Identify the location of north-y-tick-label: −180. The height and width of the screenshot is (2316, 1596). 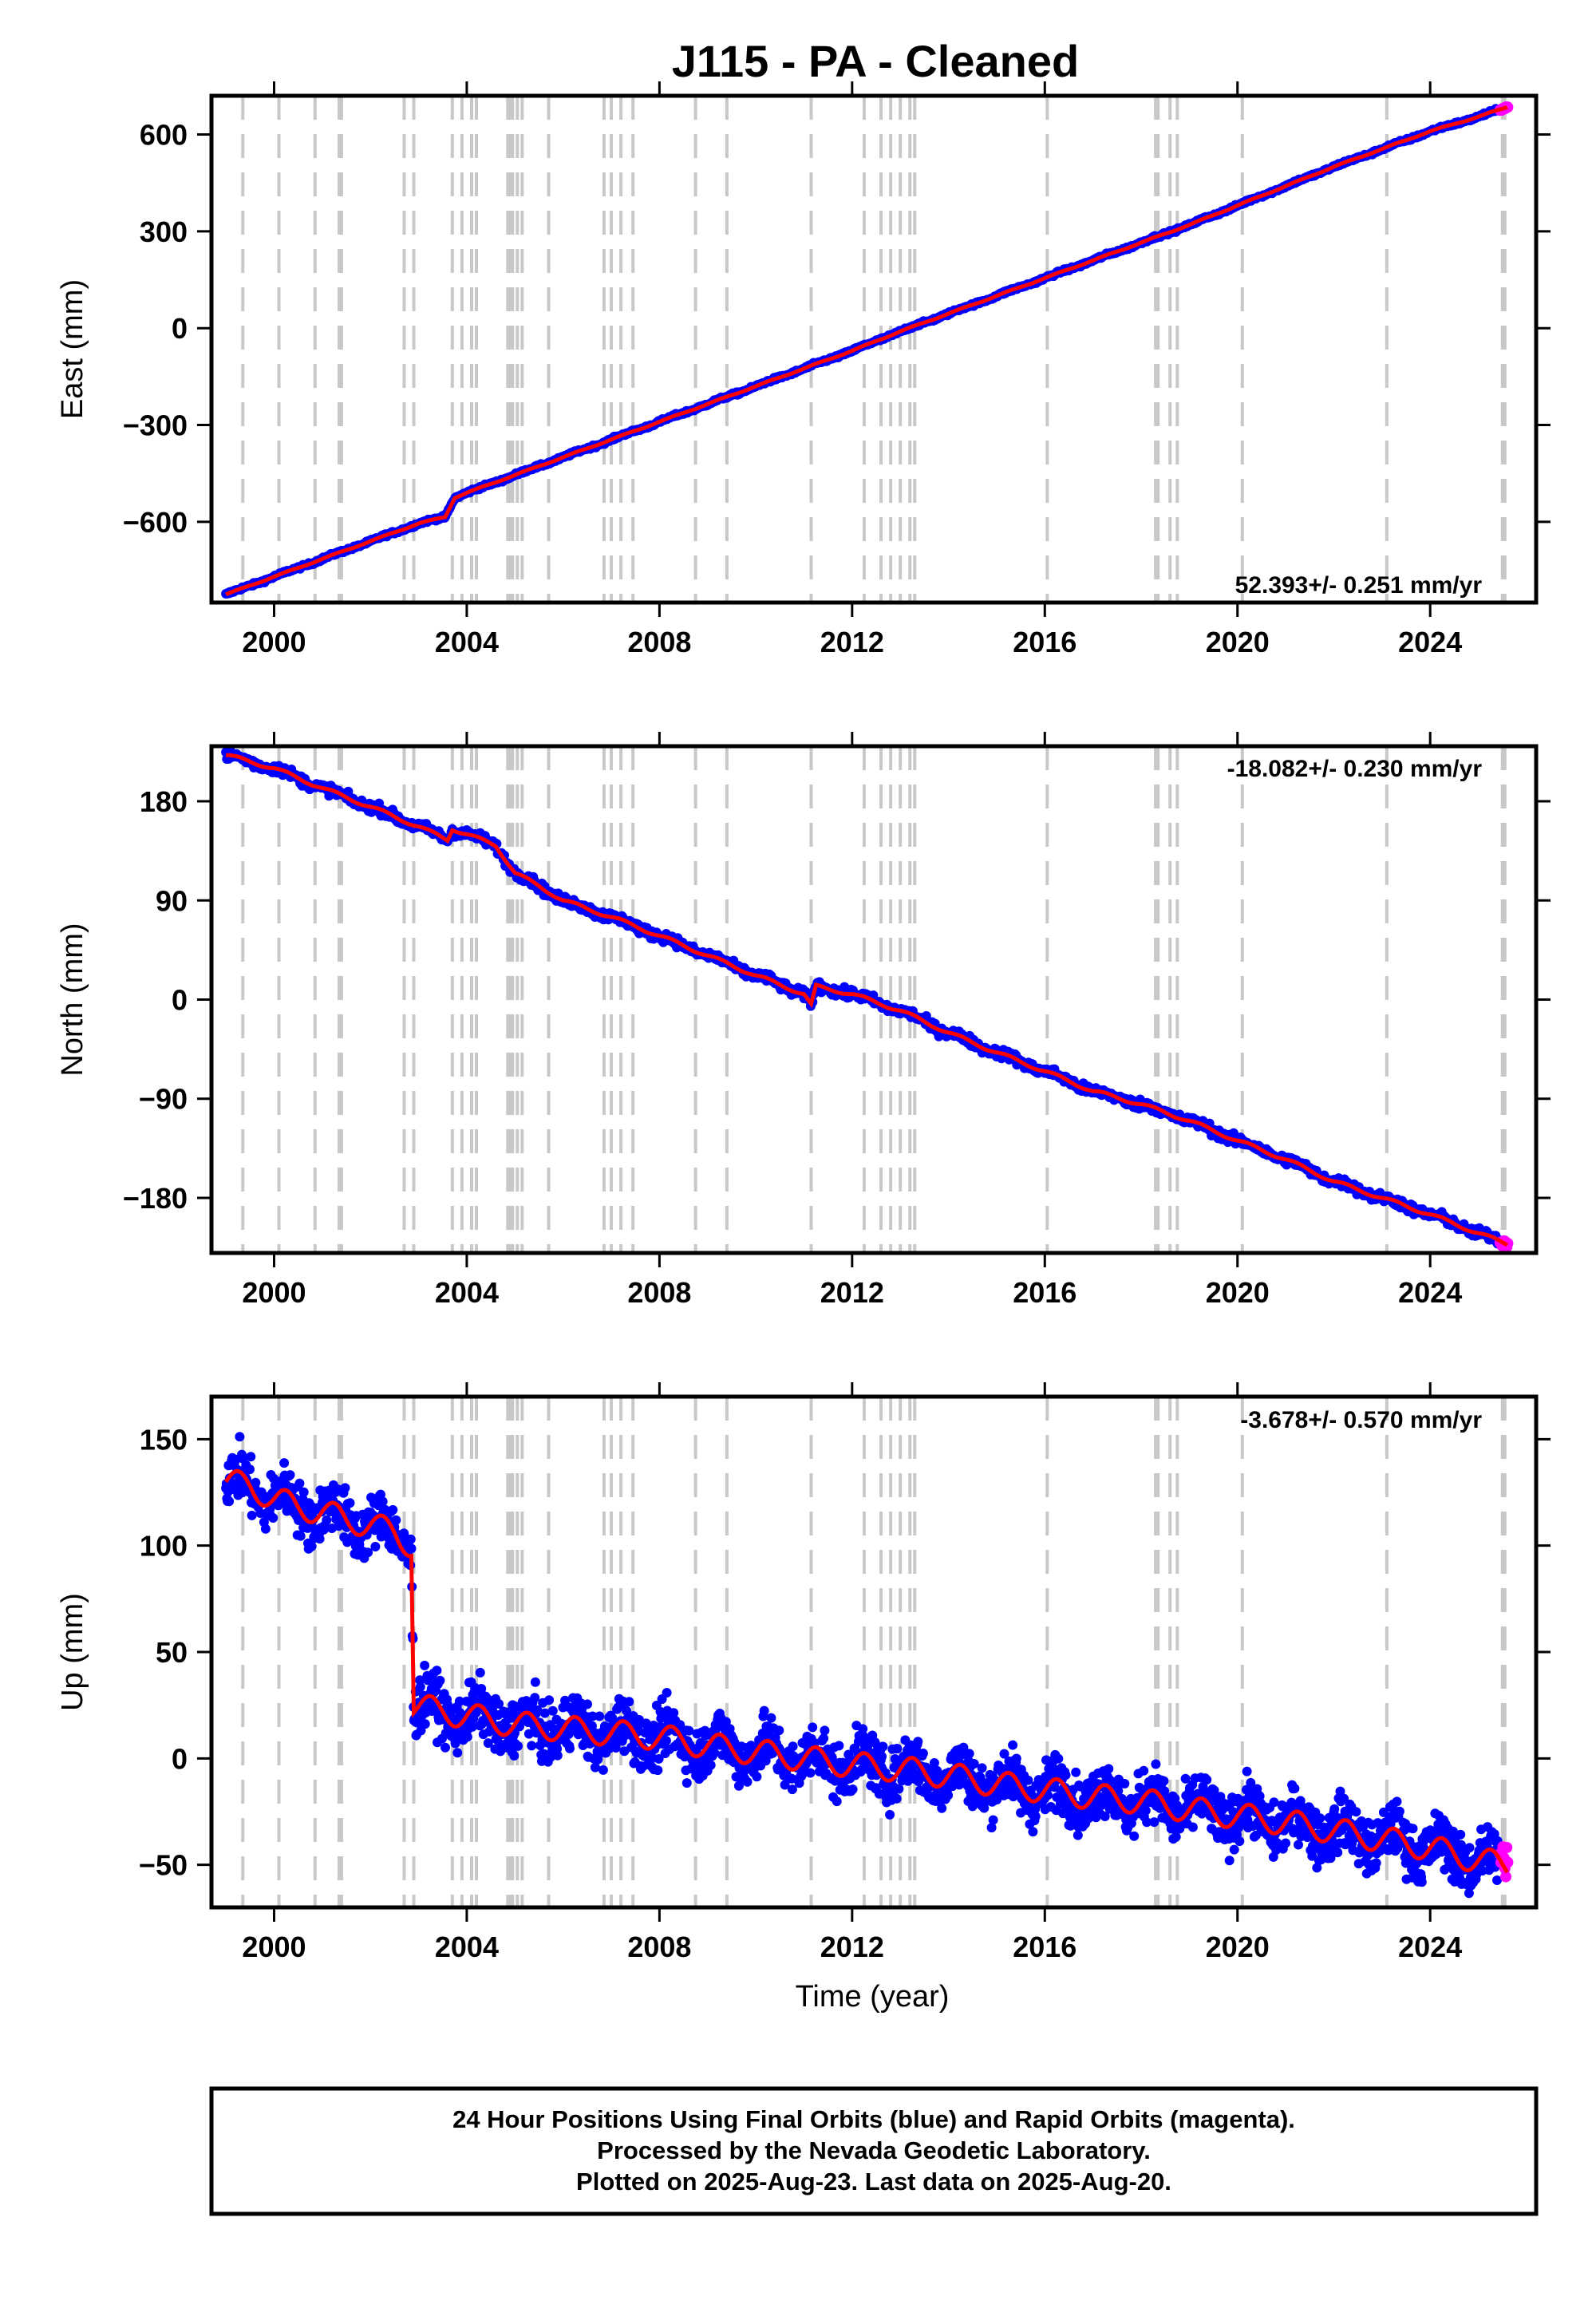
(155, 1198).